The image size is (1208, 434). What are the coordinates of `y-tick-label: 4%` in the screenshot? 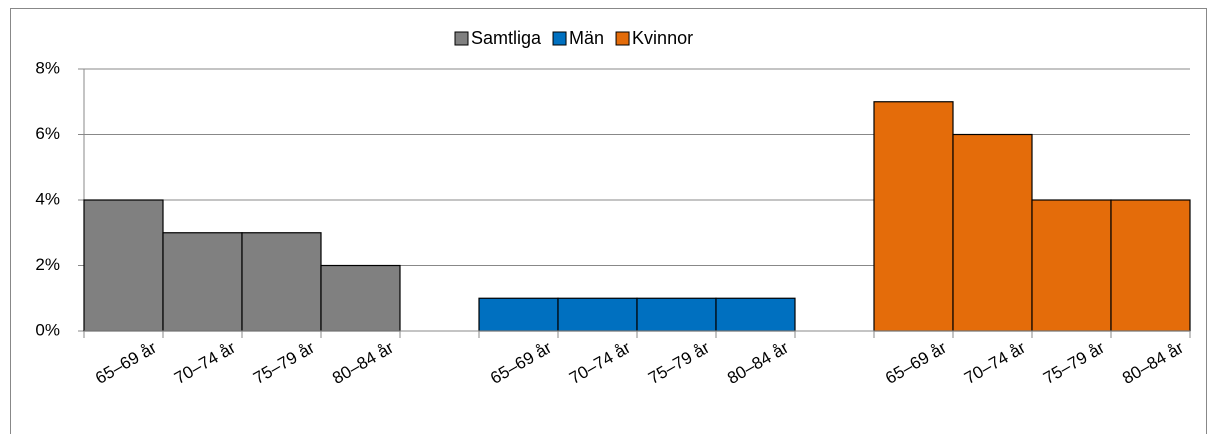 It's located at (47, 198).